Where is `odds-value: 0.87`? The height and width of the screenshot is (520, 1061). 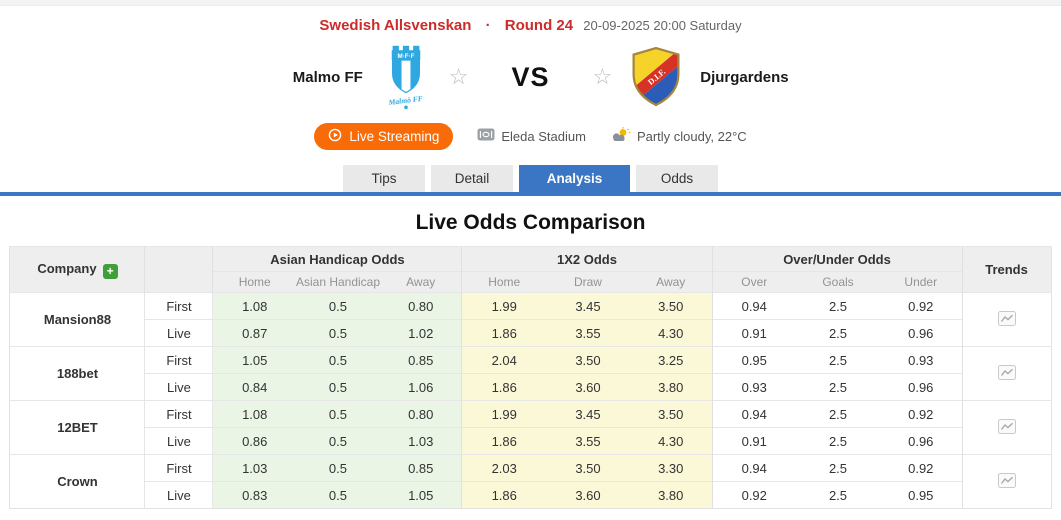 odds-value: 0.87 is located at coordinates (254, 333).